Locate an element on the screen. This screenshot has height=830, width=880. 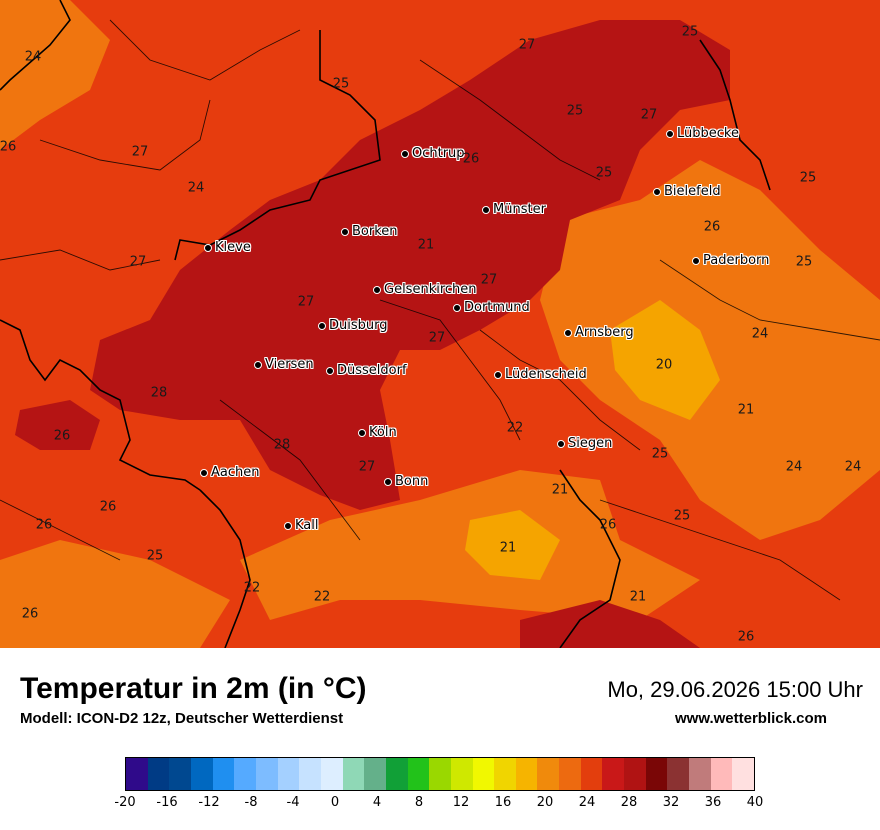
city-marker: Düsseldorf is located at coordinates (366, 370).